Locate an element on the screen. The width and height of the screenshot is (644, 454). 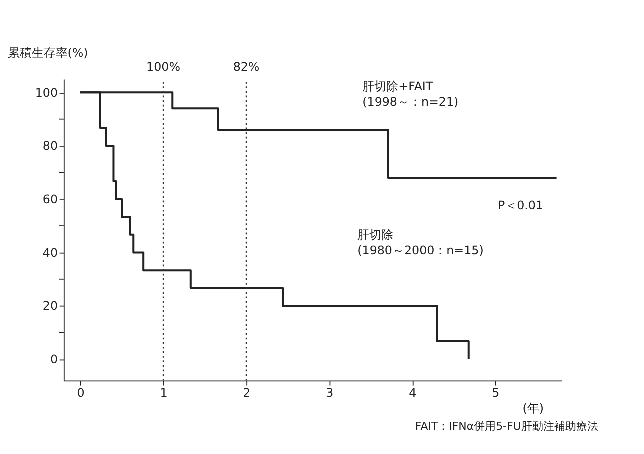
x-tick-label: 4 is located at coordinates (413, 393).